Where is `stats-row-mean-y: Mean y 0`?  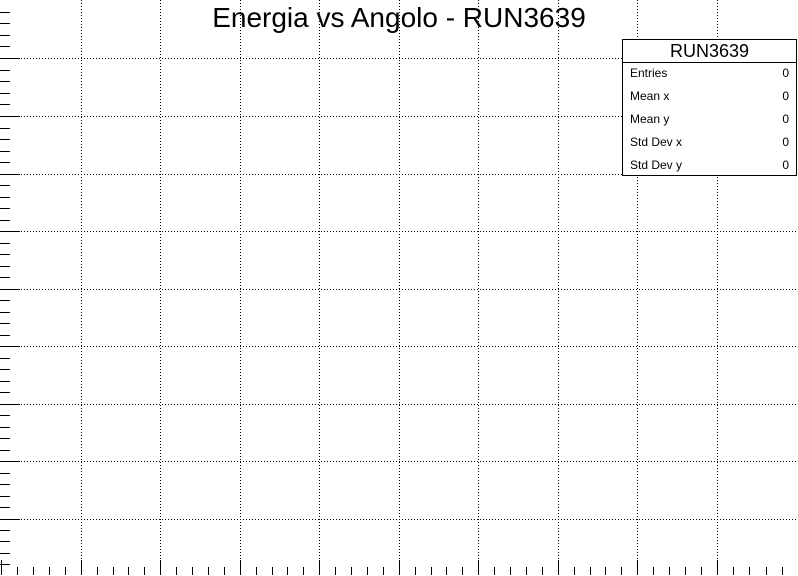
stats-row-mean-y: Mean y 0 is located at coordinates (709, 119).